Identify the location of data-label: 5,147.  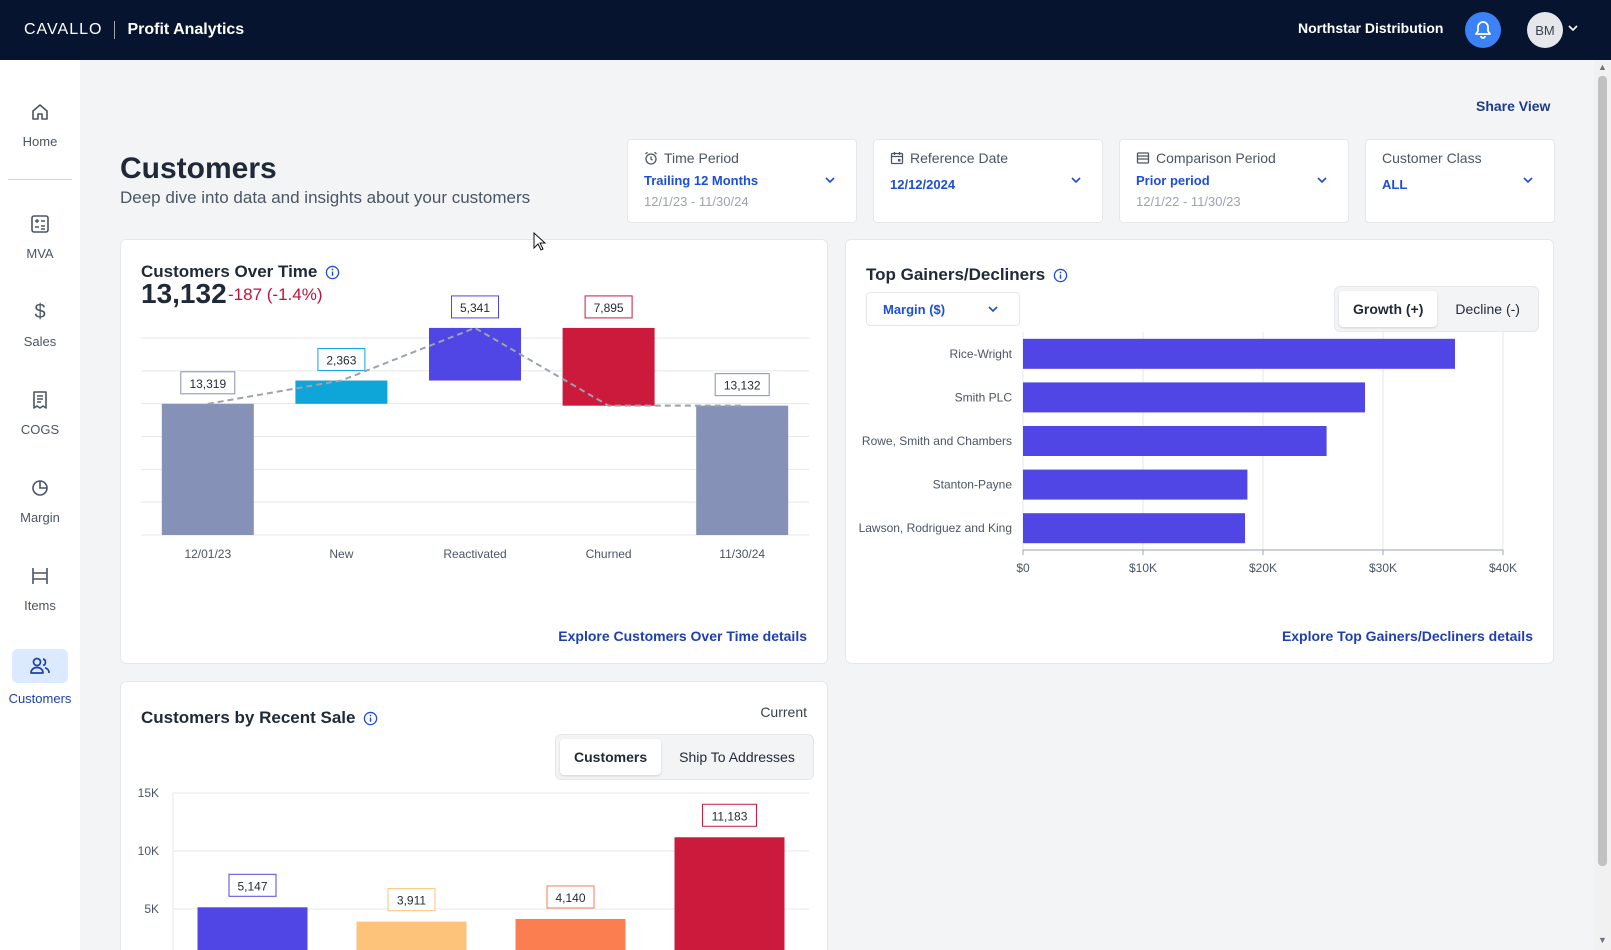
(252, 886).